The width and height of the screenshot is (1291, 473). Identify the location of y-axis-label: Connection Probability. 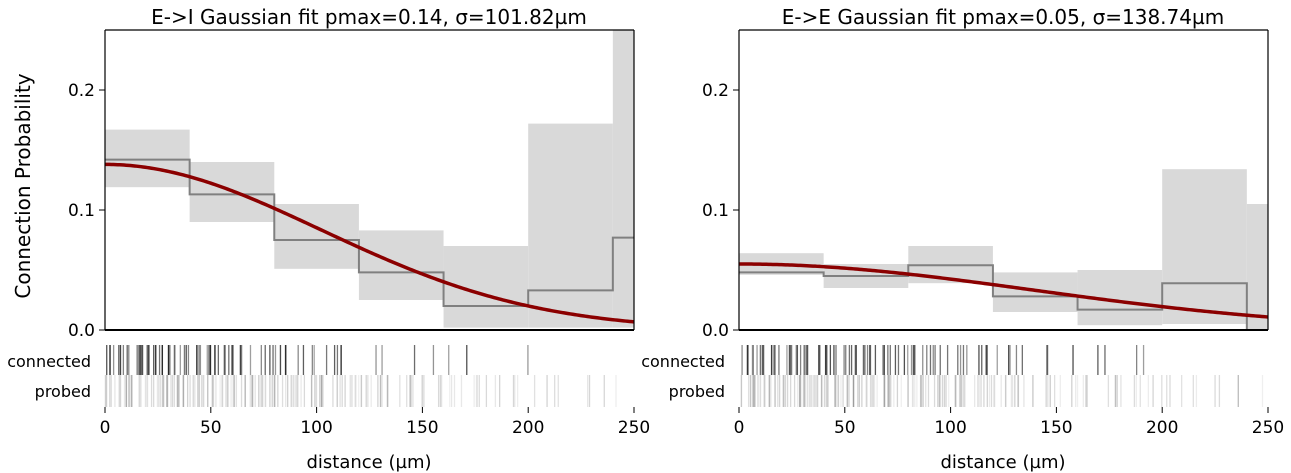
(23, 185).